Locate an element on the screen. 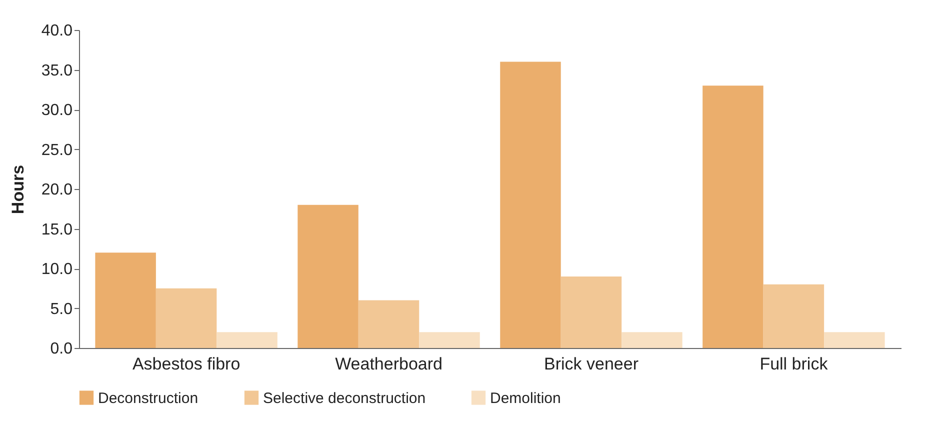 The width and height of the screenshot is (950, 426). y-tick-label: 20.0 is located at coordinates (57, 190).